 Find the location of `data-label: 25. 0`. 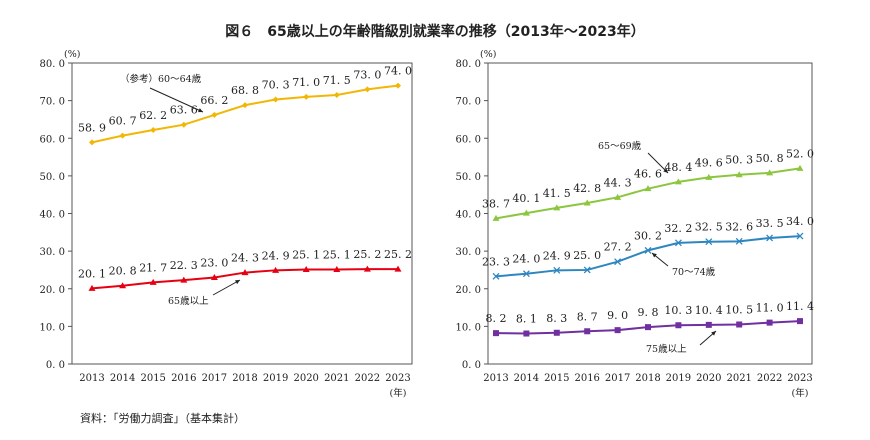

data-label: 25. 0 is located at coordinates (587, 255).